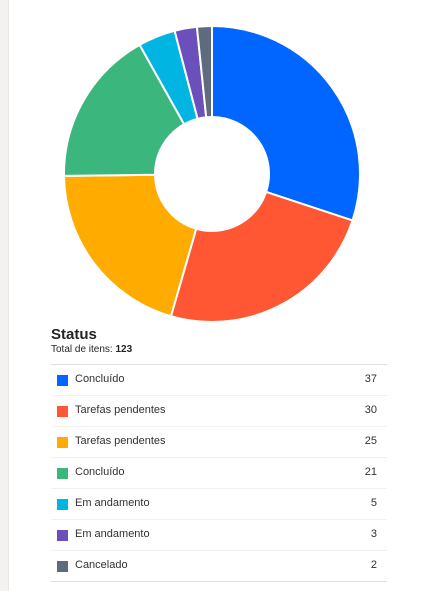  Describe the element at coordinates (373, 534) in the screenshot. I see `legend-value: 3` at that location.